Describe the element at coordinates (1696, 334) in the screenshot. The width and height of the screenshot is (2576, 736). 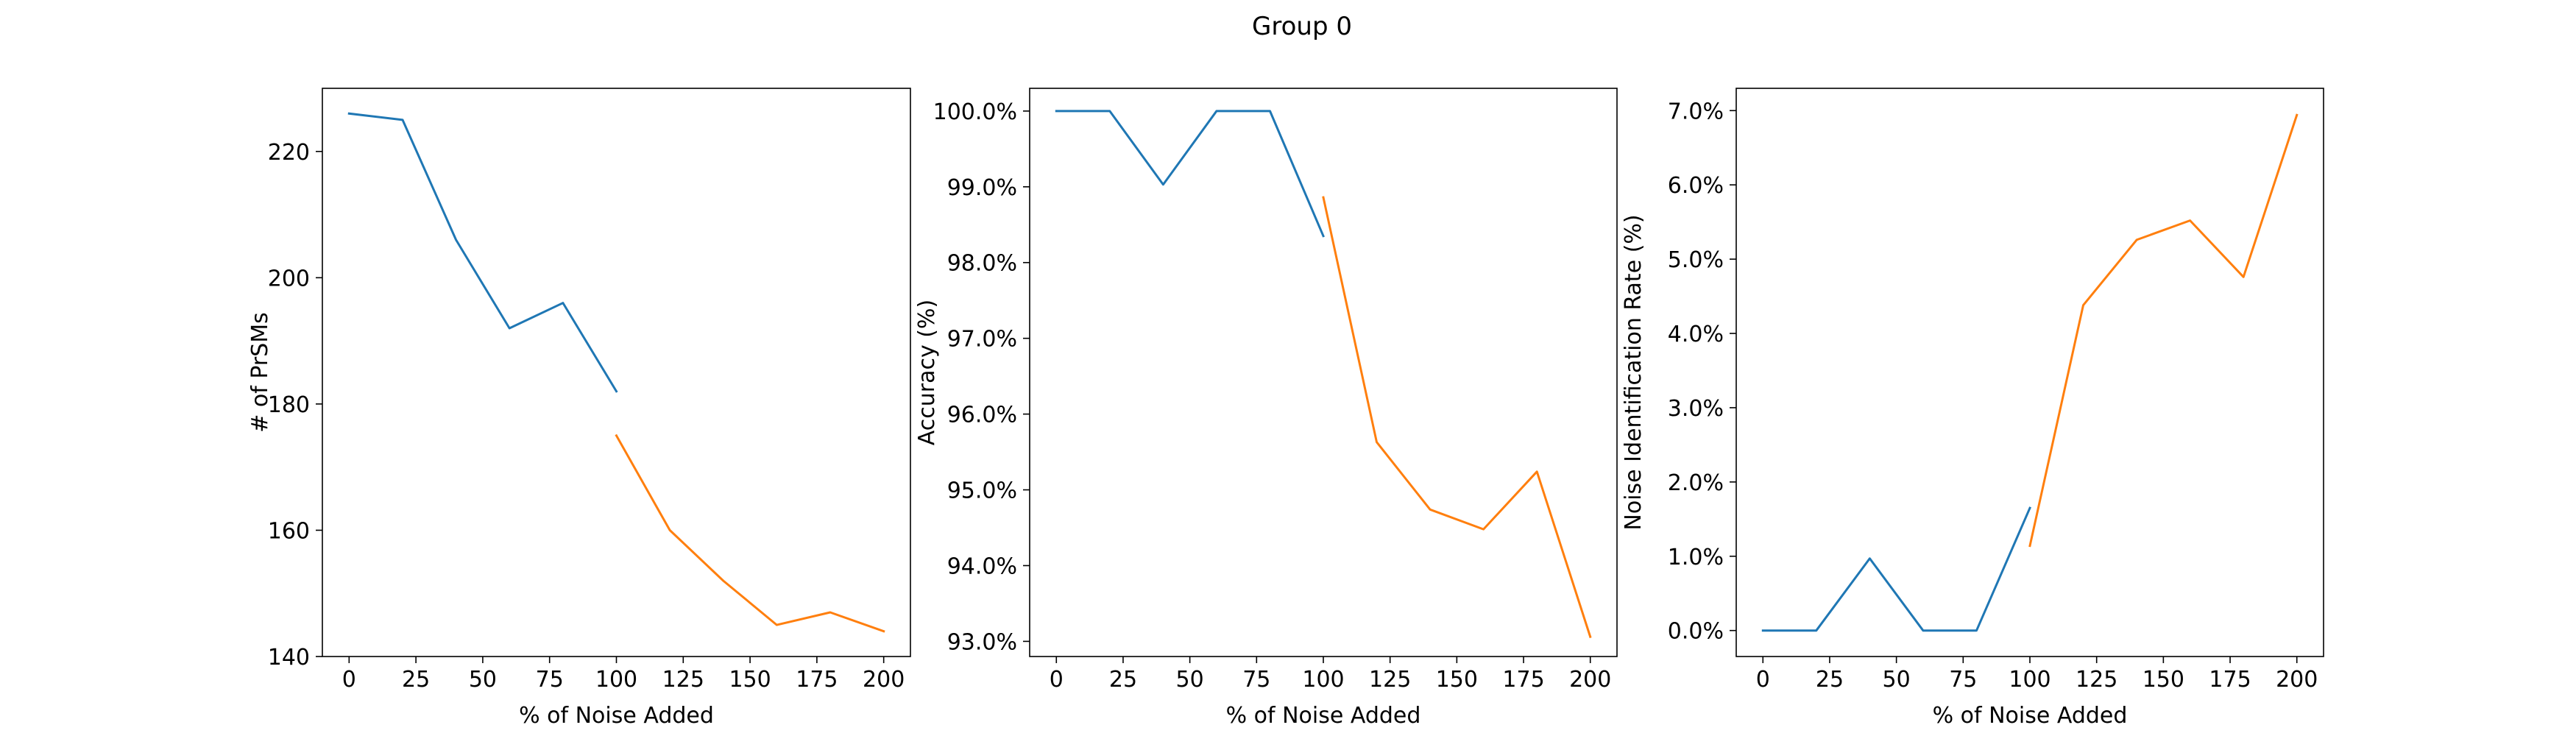
I see `y-tick-label: 4.0%` at that location.